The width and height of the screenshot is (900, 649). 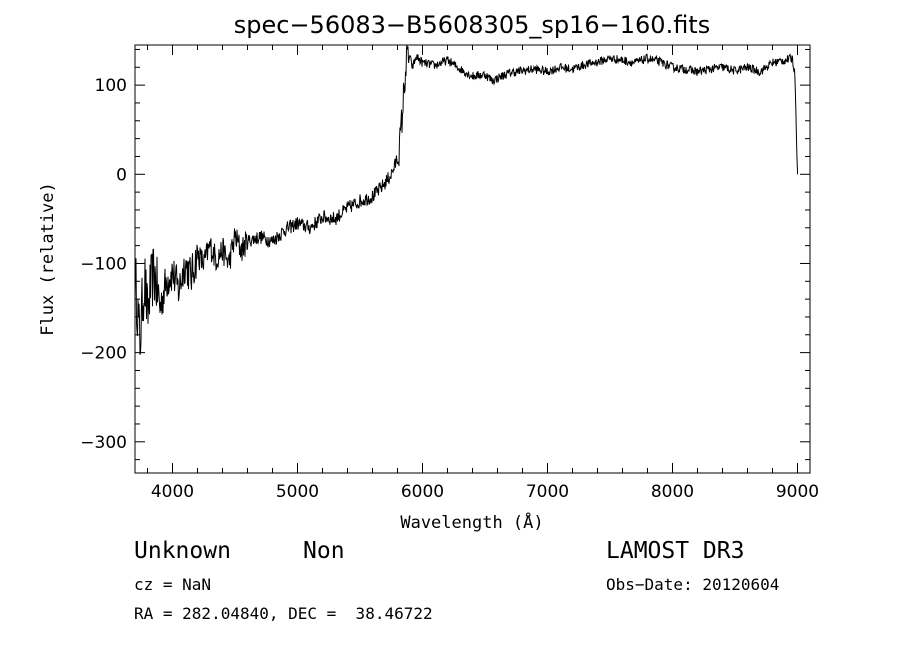 I want to click on chart-title: spec−56083−B5608305_sp16−160.fits, so click(x=472, y=25).